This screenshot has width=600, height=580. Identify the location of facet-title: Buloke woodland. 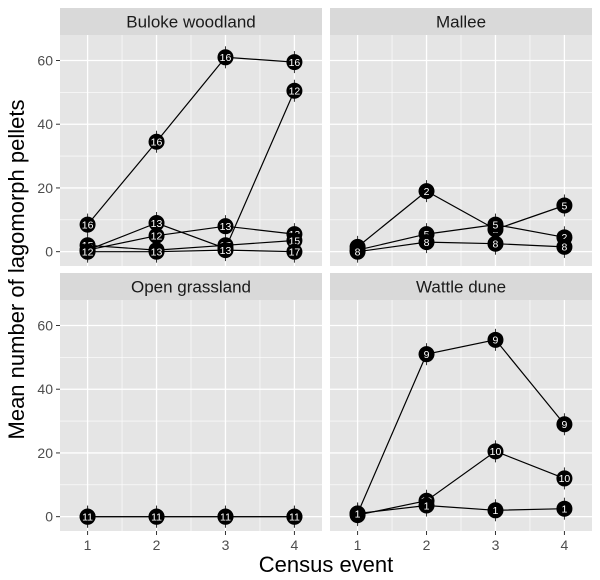
(190, 22).